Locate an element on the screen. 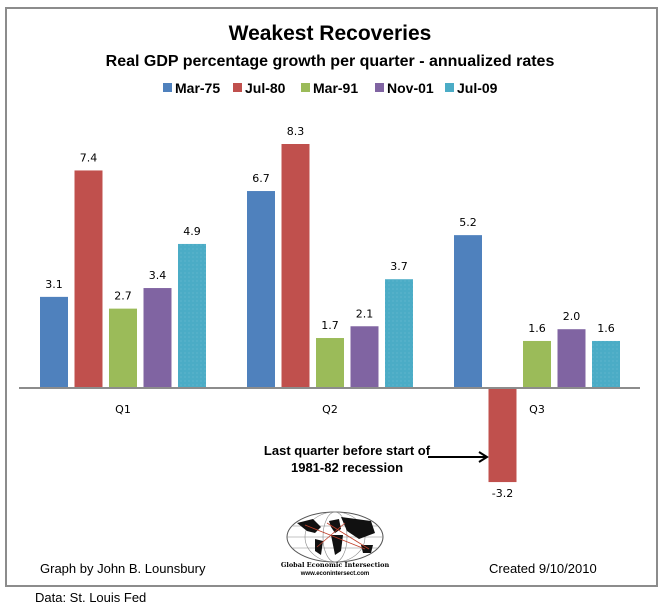 Image resolution: width=661 pixels, height=609 pixels. bar-mar-75-q1 is located at coordinates (54, 342).